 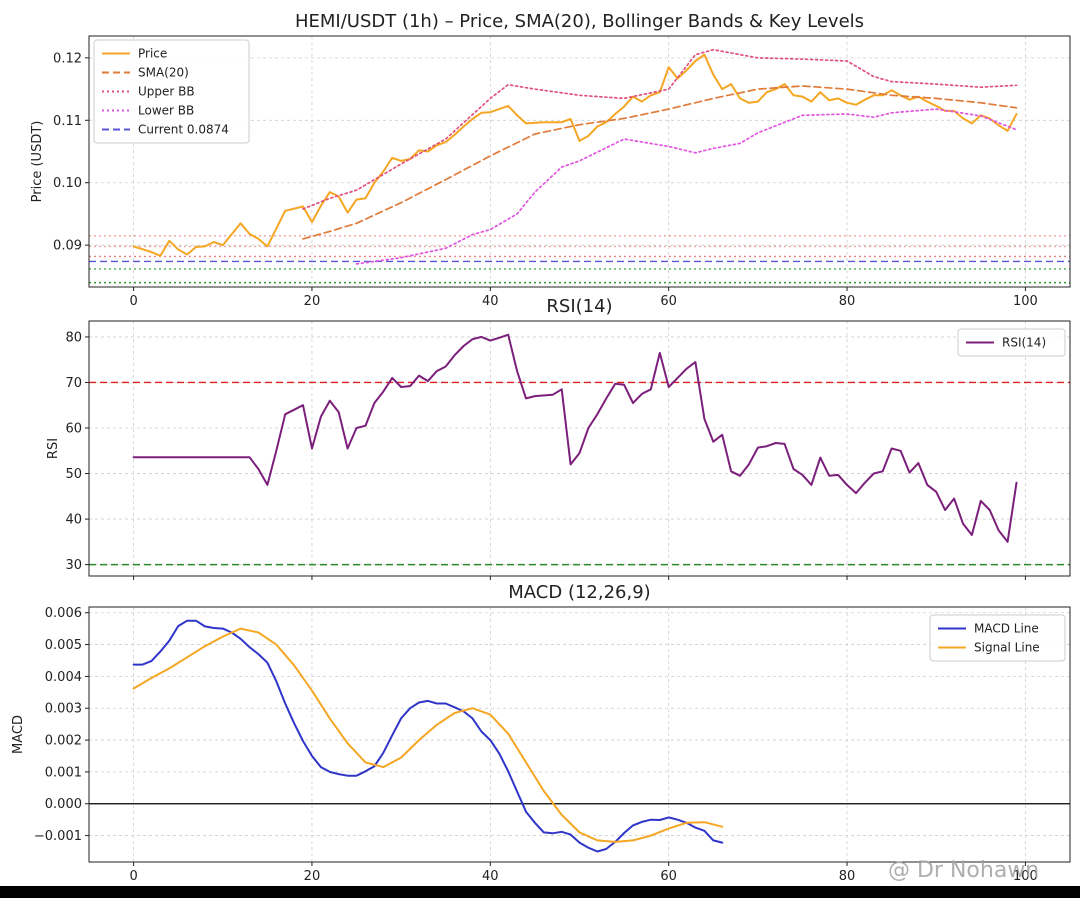 What do you see at coordinates (67, 58) in the screenshot?
I see `y-tick-label: 0.12` at bounding box center [67, 58].